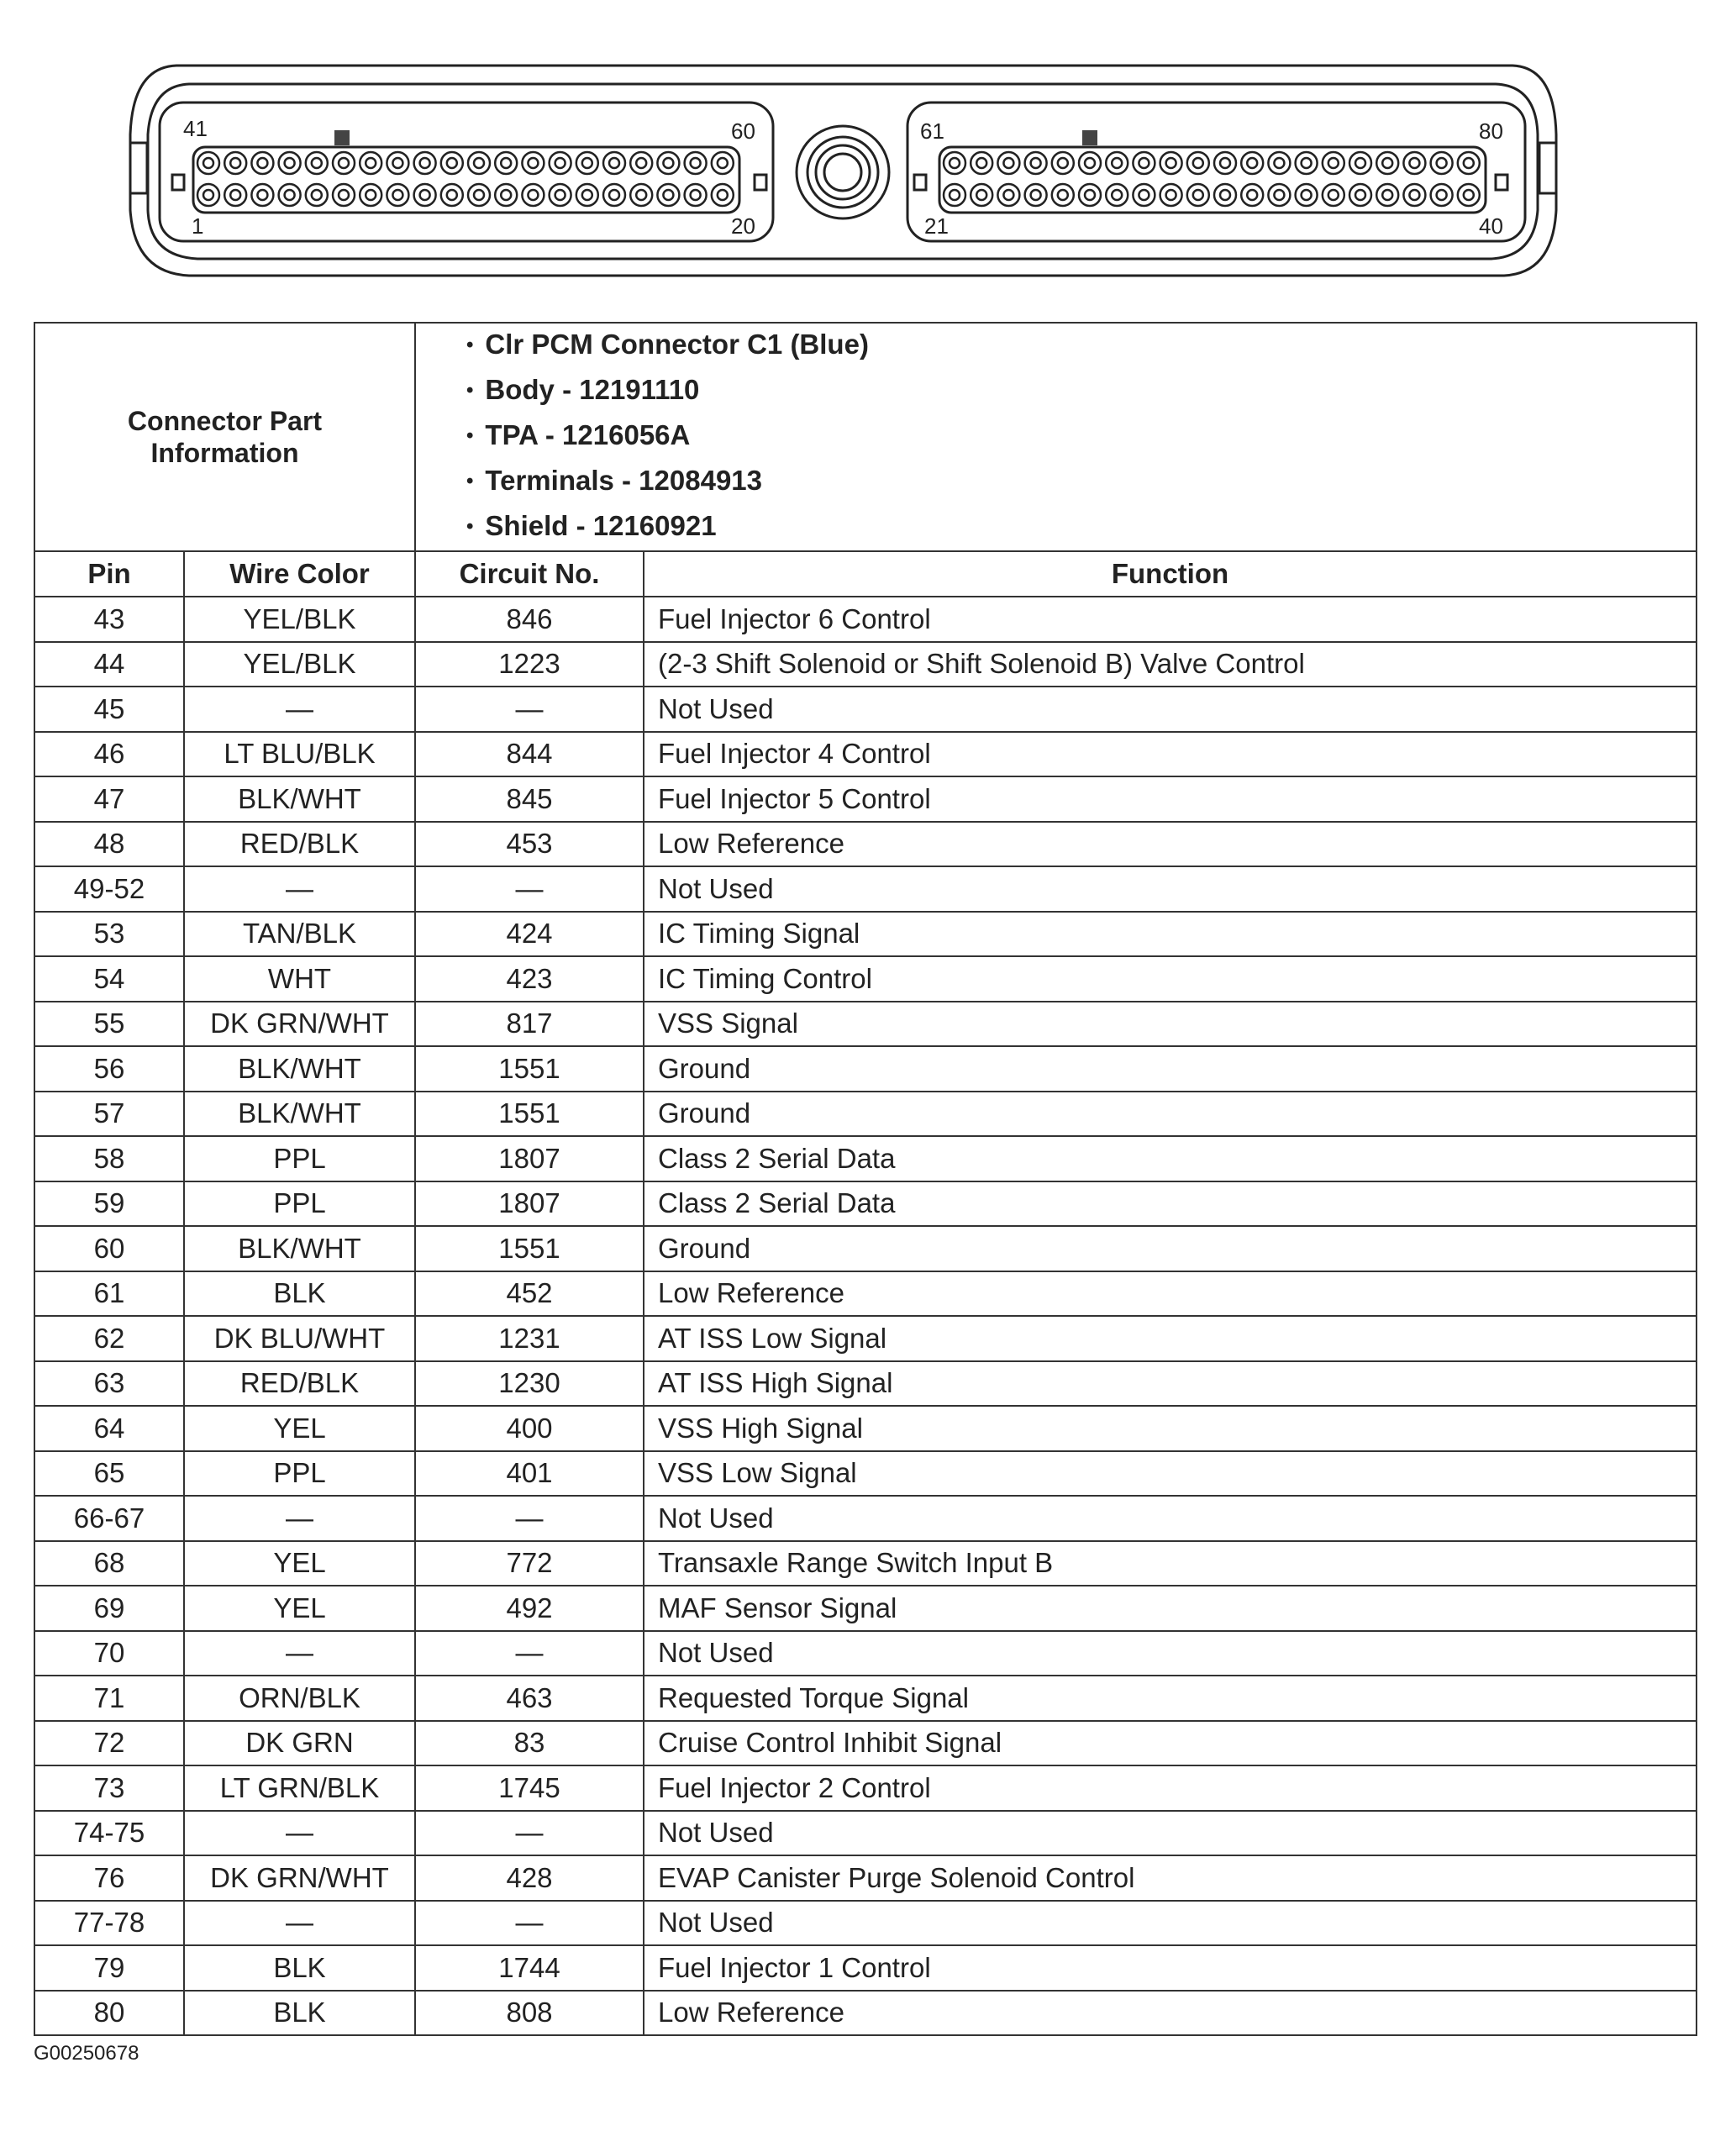  I want to click on pin-cell: 60, so click(109, 1248).